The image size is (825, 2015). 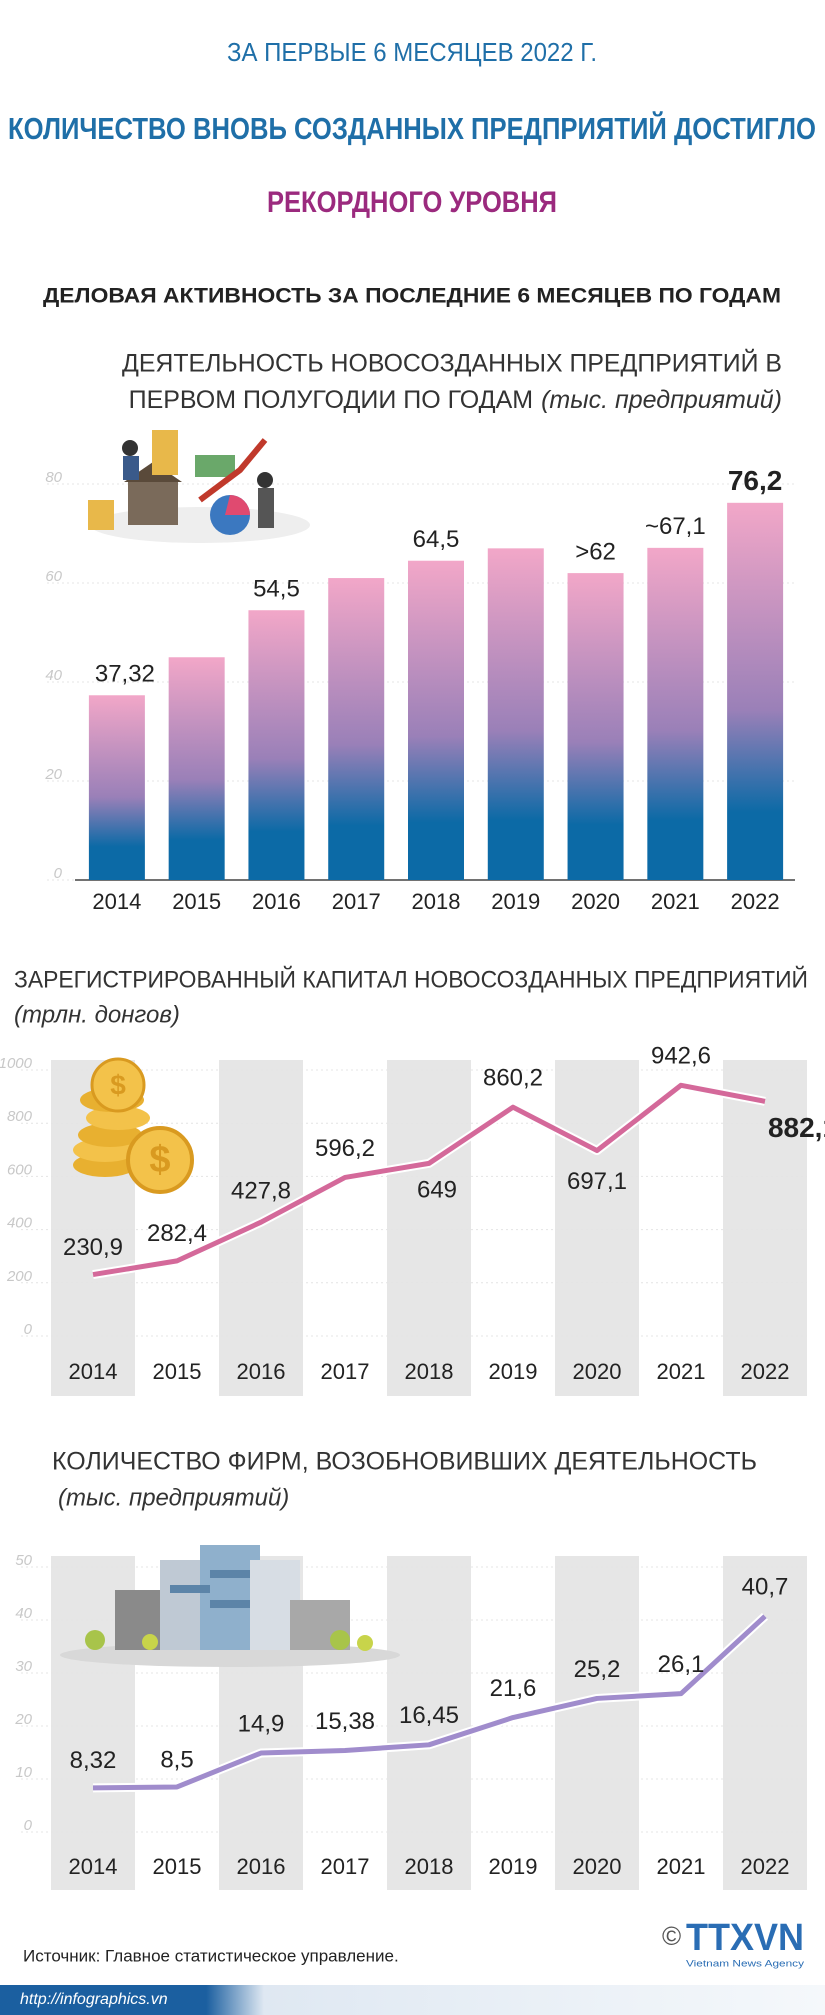 What do you see at coordinates (125, 674) in the screenshot?
I see `data-label: 37,32` at bounding box center [125, 674].